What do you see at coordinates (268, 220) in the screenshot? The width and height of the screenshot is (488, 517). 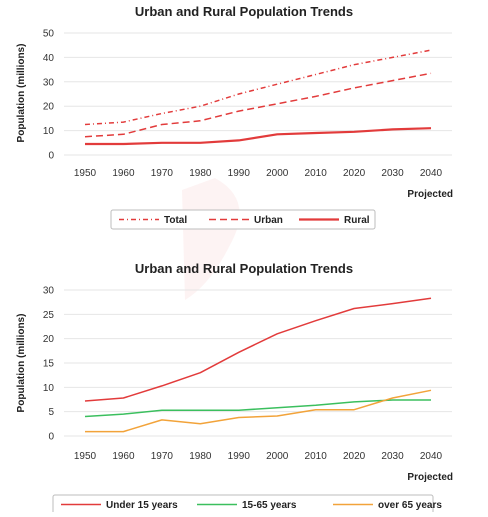 I see `legend-label: Urban` at bounding box center [268, 220].